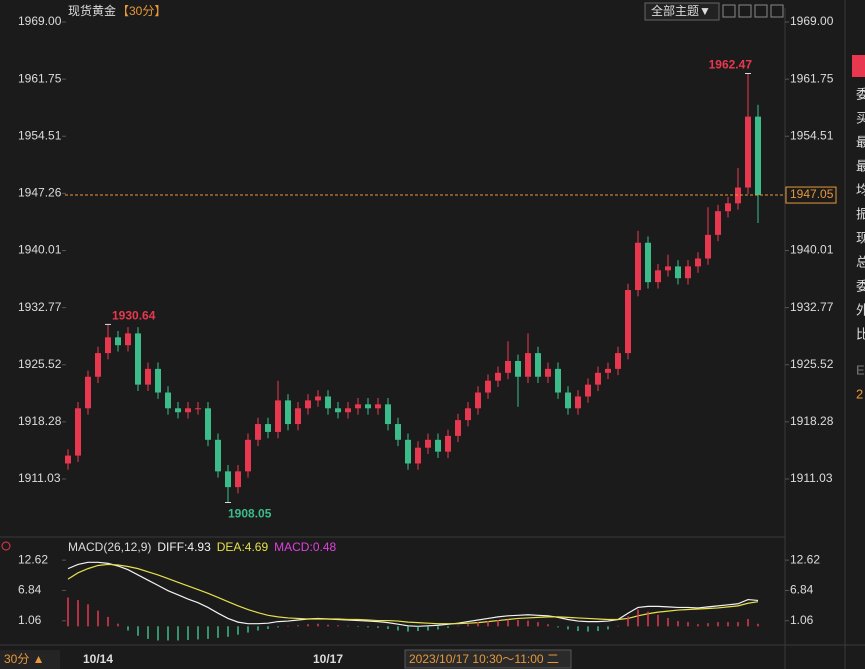 The image size is (865, 669). Describe the element at coordinates (40, 421) in the screenshot. I see `y-tick-label: 1918.28` at that location.